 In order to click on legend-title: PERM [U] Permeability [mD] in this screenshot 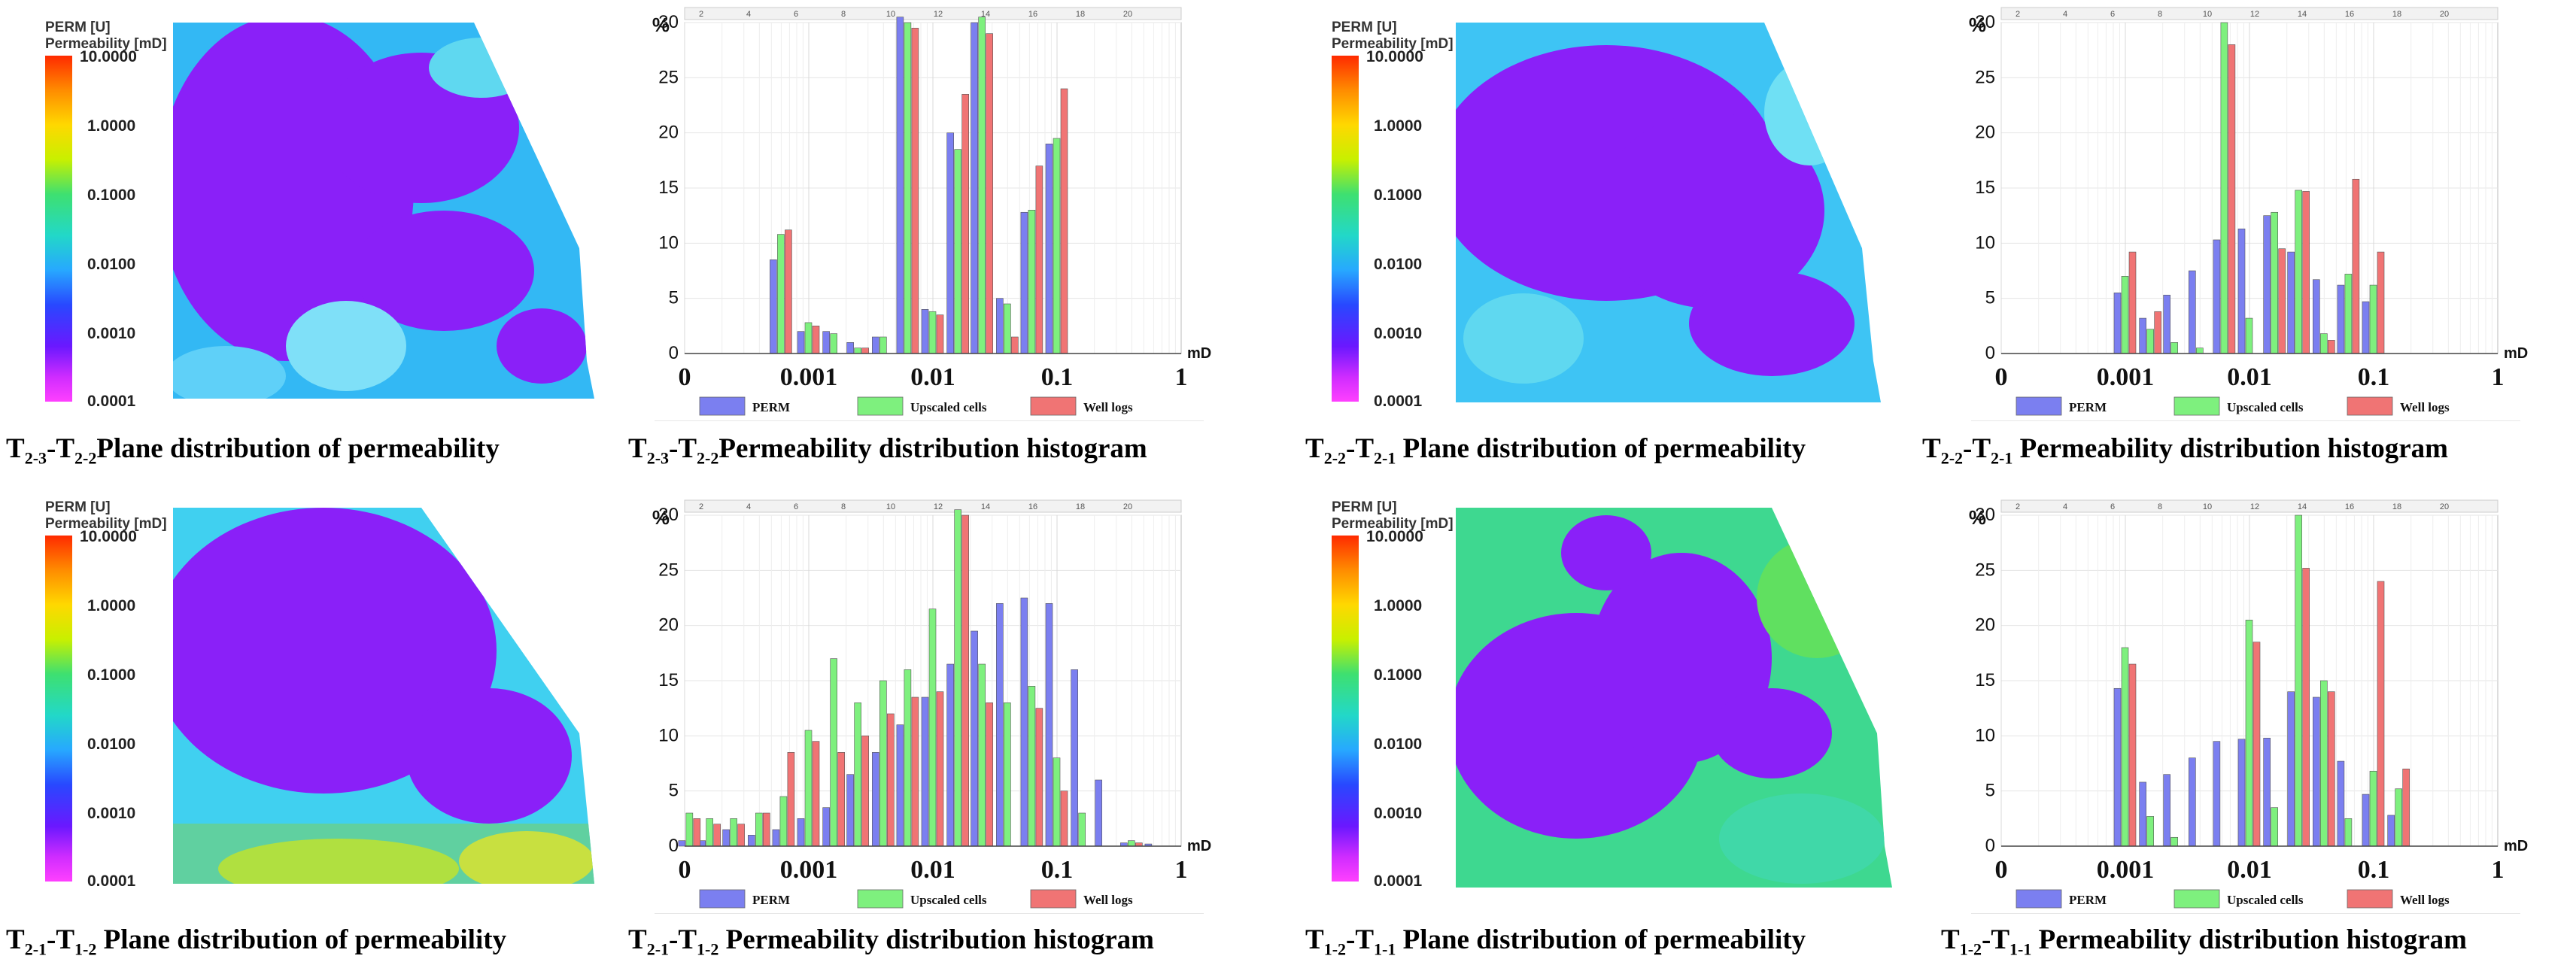, I will do `click(1393, 36)`.